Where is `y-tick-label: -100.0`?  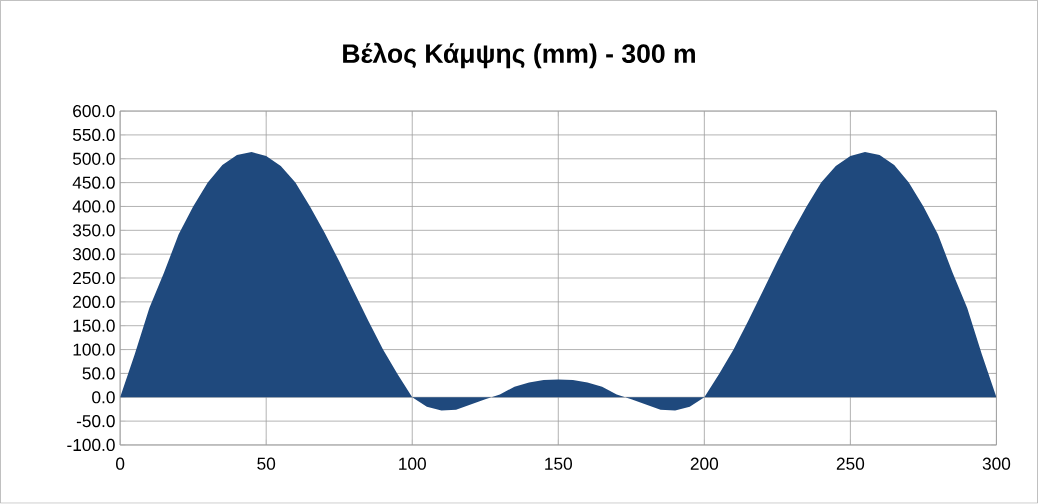
y-tick-label: -100.0 is located at coordinates (91, 445).